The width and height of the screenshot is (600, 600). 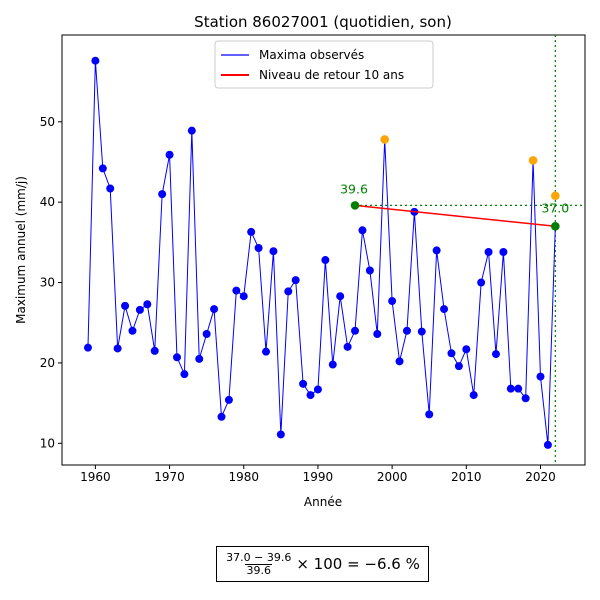 I want to click on chart-title: Station 86027001 (quotidien, son), so click(x=323, y=22).